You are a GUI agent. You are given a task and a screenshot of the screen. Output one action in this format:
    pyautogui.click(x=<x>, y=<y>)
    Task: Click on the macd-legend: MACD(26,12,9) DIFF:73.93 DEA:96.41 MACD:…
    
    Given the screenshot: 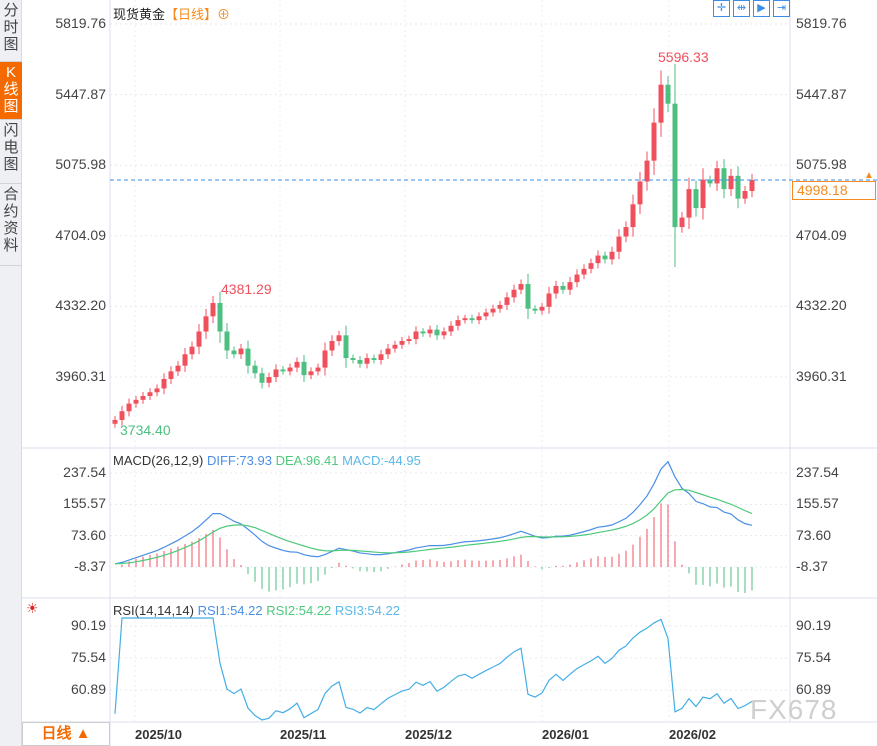 What is the action you would take?
    pyautogui.click(x=267, y=460)
    